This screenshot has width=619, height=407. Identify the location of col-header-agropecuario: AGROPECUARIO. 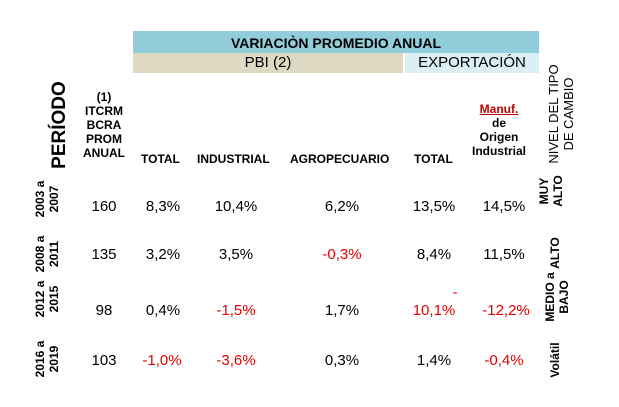
(340, 159).